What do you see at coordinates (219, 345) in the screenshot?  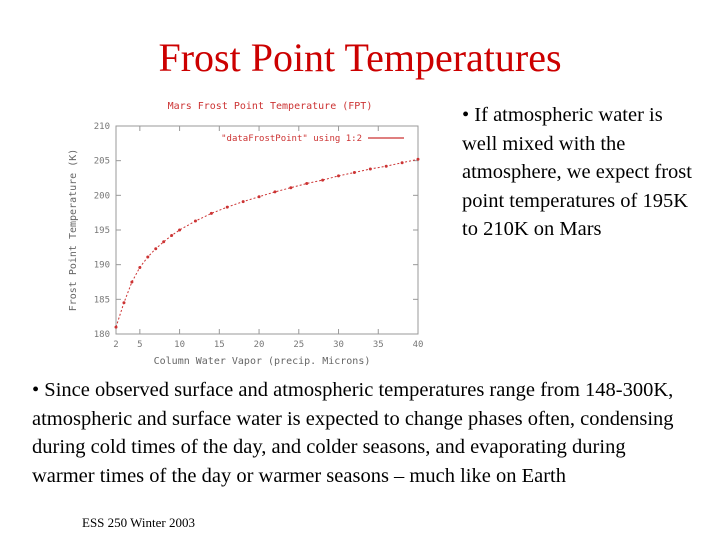 I see `x-tick-label: 15` at bounding box center [219, 345].